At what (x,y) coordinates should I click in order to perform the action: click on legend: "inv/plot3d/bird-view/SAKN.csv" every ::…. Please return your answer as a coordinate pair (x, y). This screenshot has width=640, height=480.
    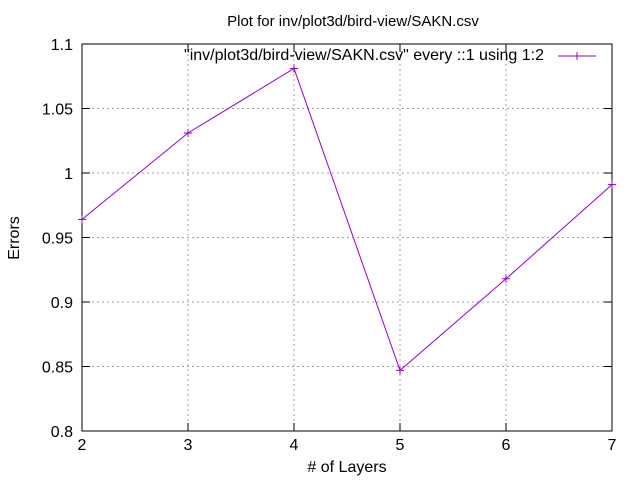
    Looking at the image, I should click on (390, 55).